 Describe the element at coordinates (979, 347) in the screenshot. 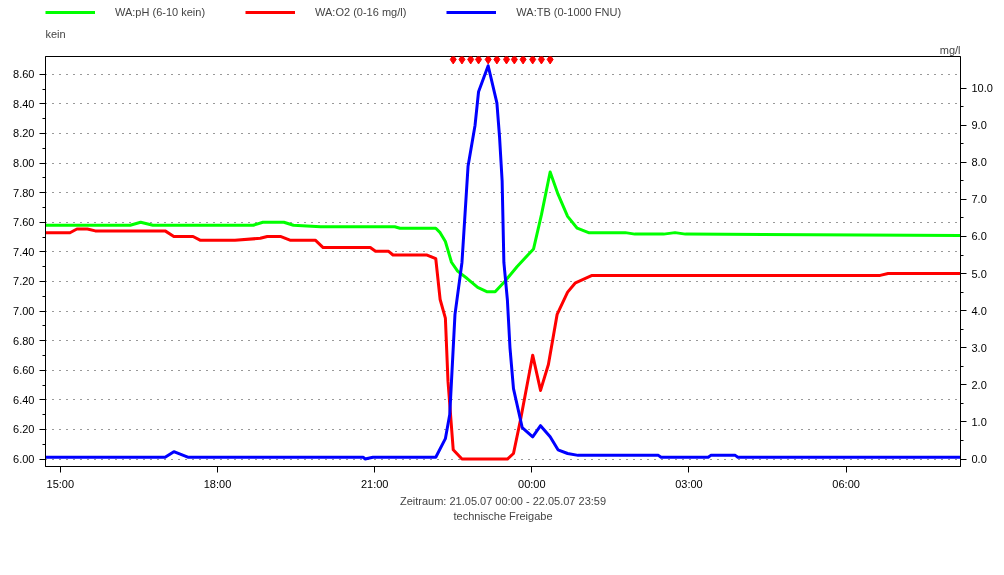

I see `y2-tick-label: 3.0` at that location.